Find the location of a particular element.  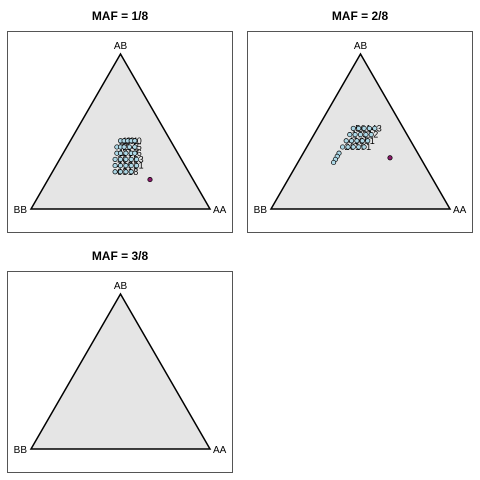

panel-title: MAF = 3/8 is located at coordinates (120, 256).